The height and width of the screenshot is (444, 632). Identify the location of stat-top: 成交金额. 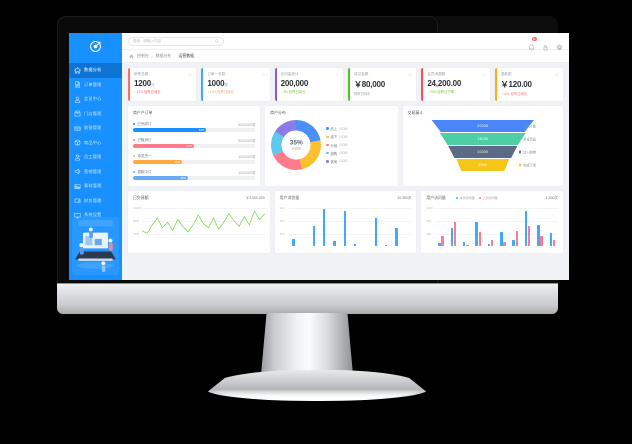
(383, 74).